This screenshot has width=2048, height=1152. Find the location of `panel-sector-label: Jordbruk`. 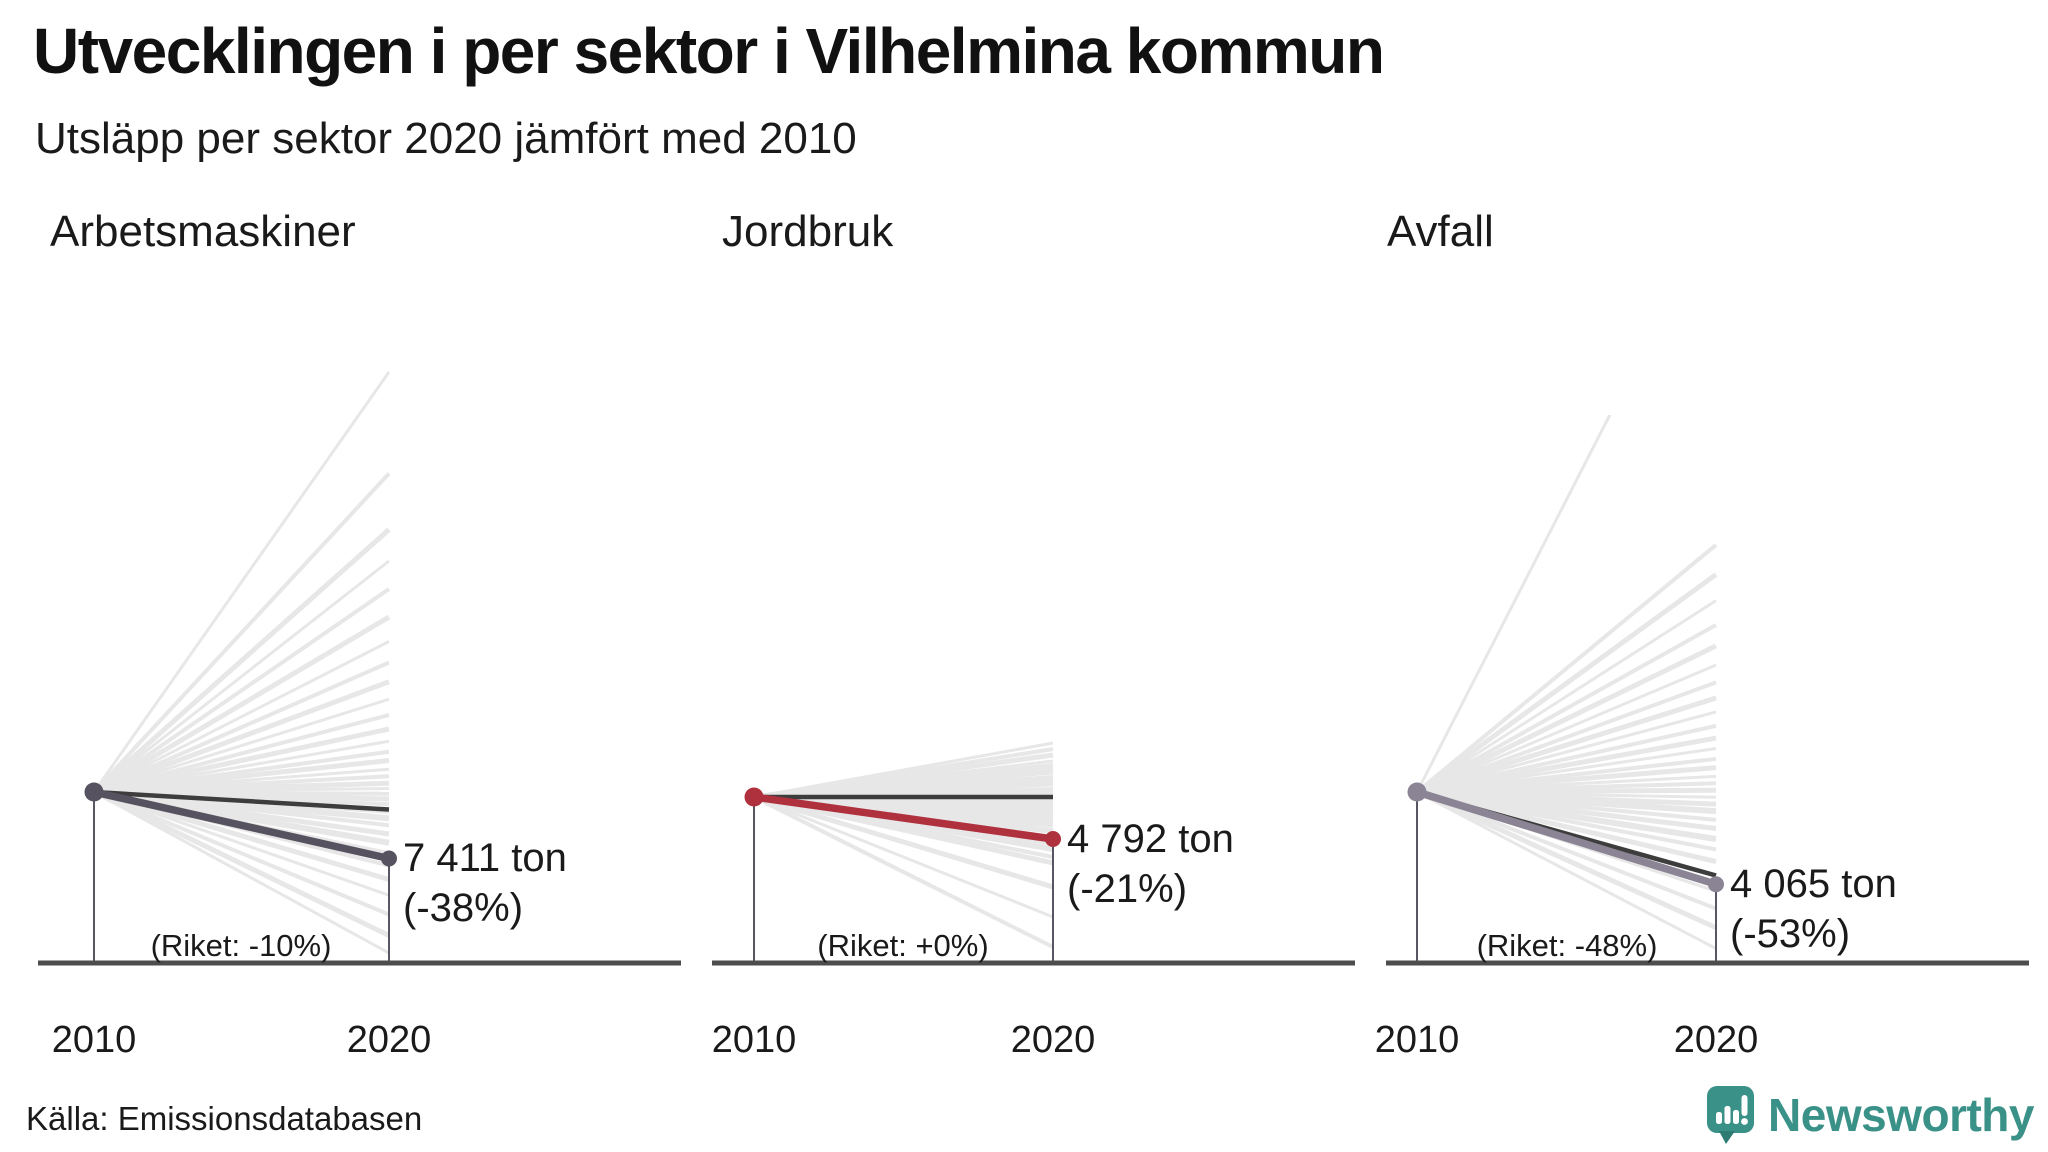

panel-sector-label: Jordbruk is located at coordinates (808, 231).